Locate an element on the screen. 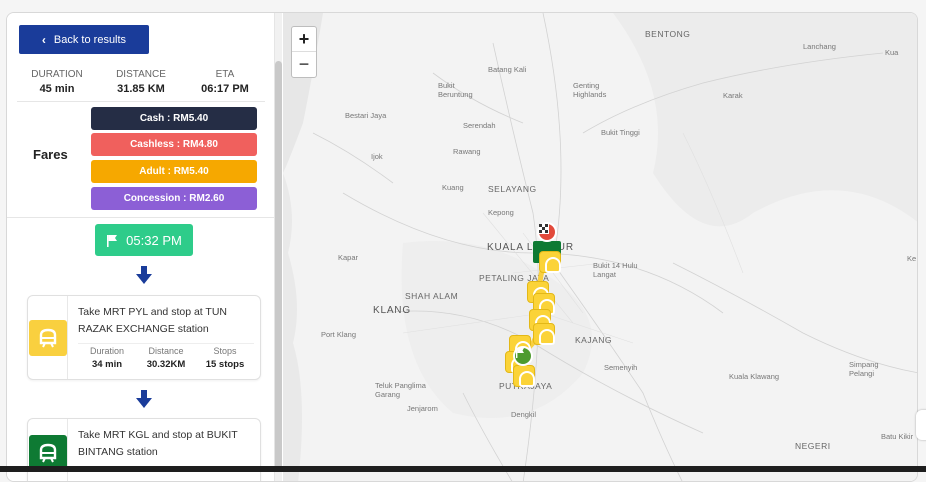  fares-heading: Fares is located at coordinates (50, 154).